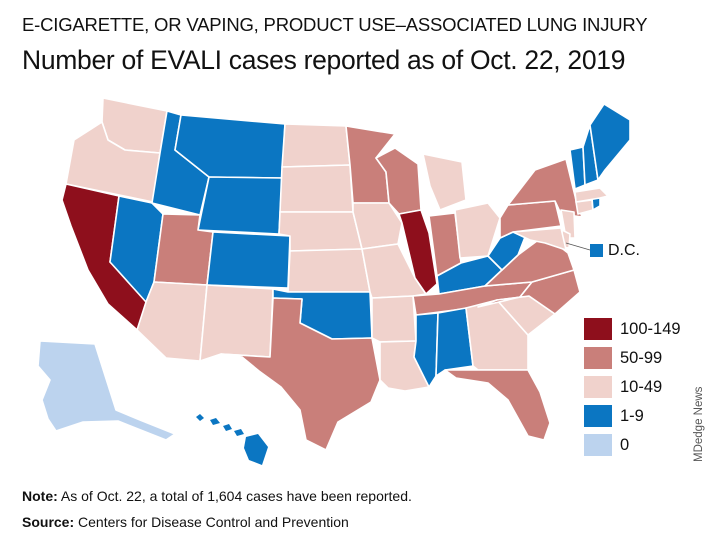  Describe the element at coordinates (699, 424) in the screenshot. I see `credit-text: MDedge News` at that location.